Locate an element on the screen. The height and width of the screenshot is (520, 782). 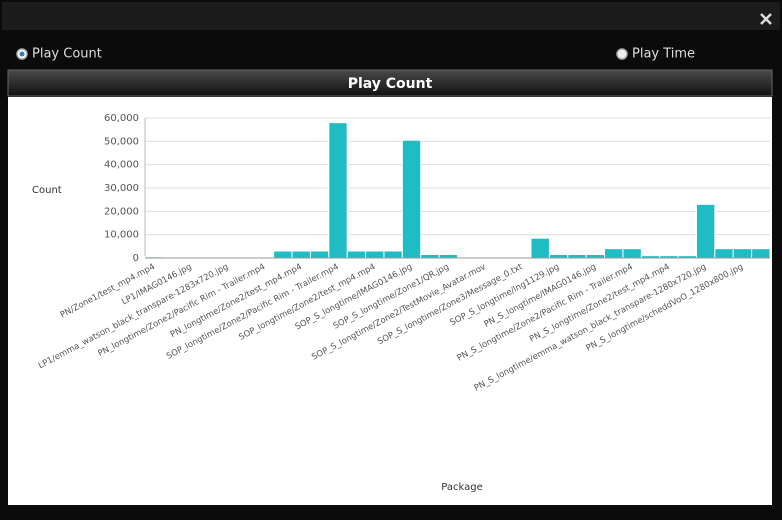
y-tick-label: 30,000 is located at coordinates (121, 188).